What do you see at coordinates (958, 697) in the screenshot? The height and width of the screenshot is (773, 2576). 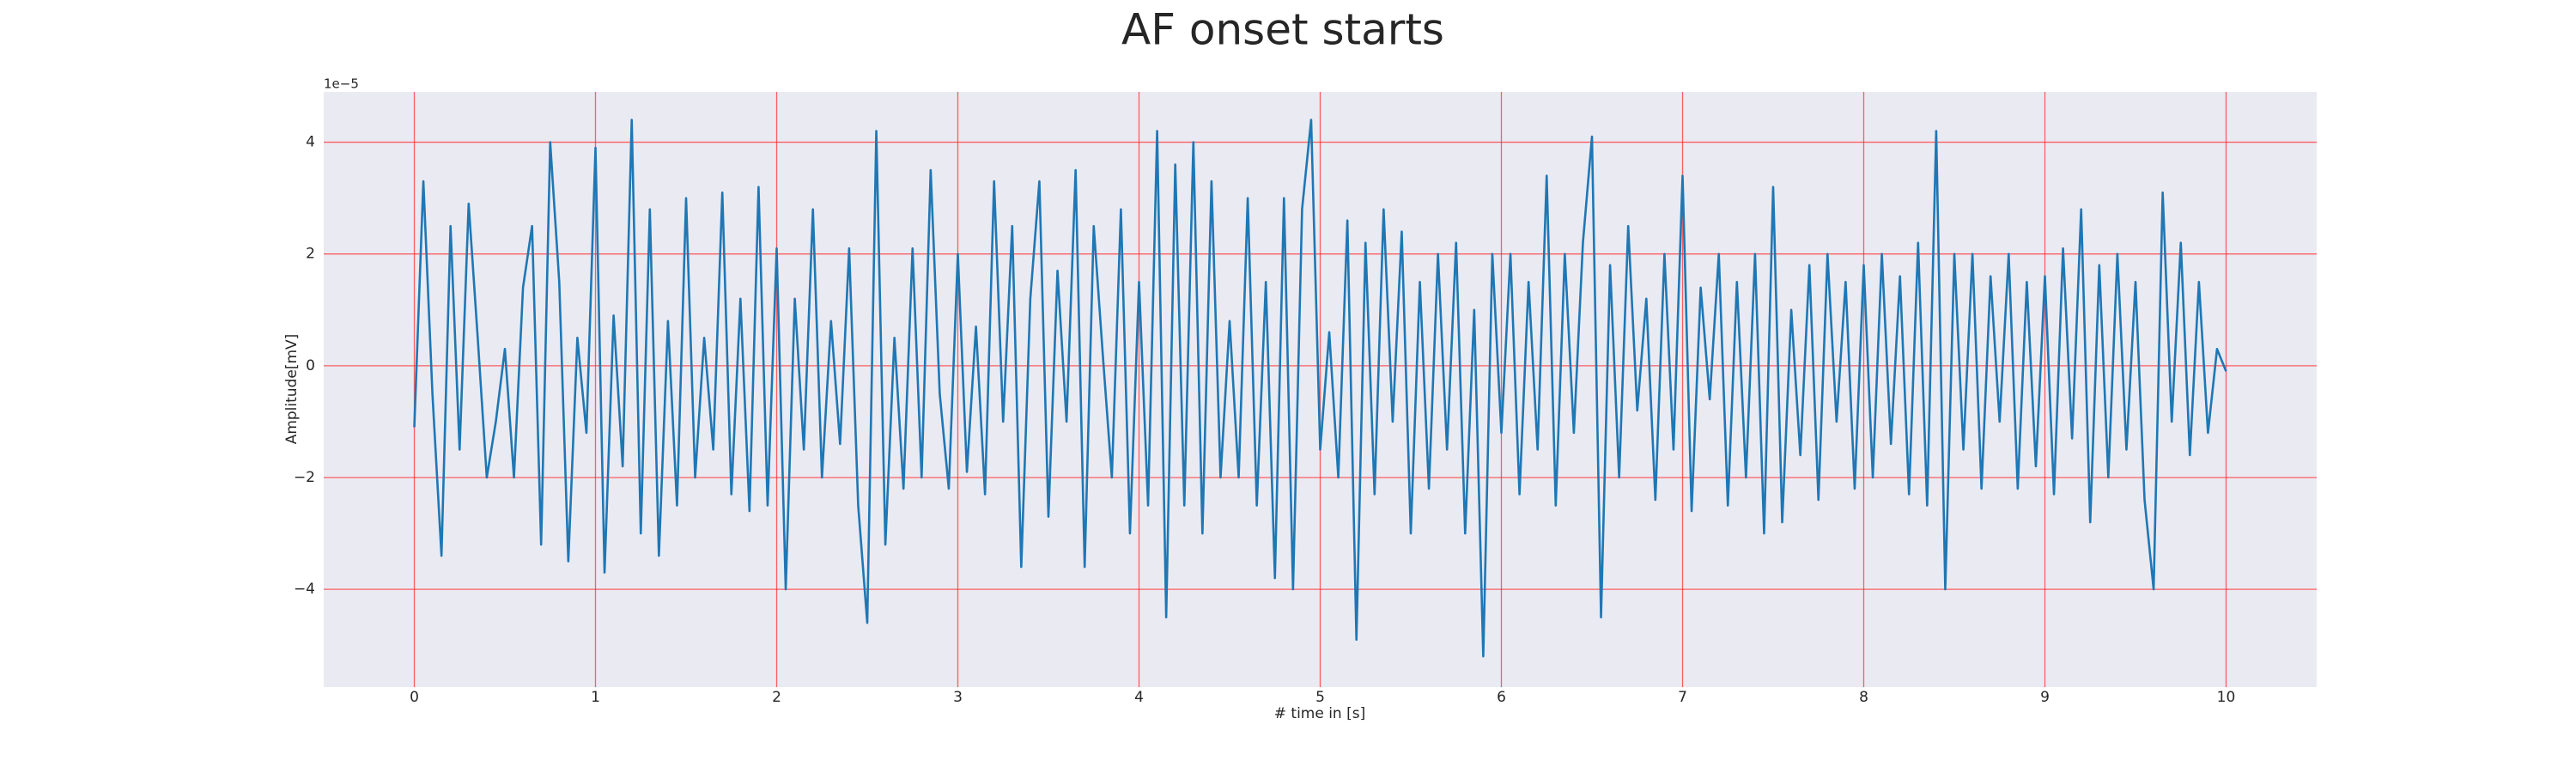 I see `x-tick-label: 3` at bounding box center [958, 697].